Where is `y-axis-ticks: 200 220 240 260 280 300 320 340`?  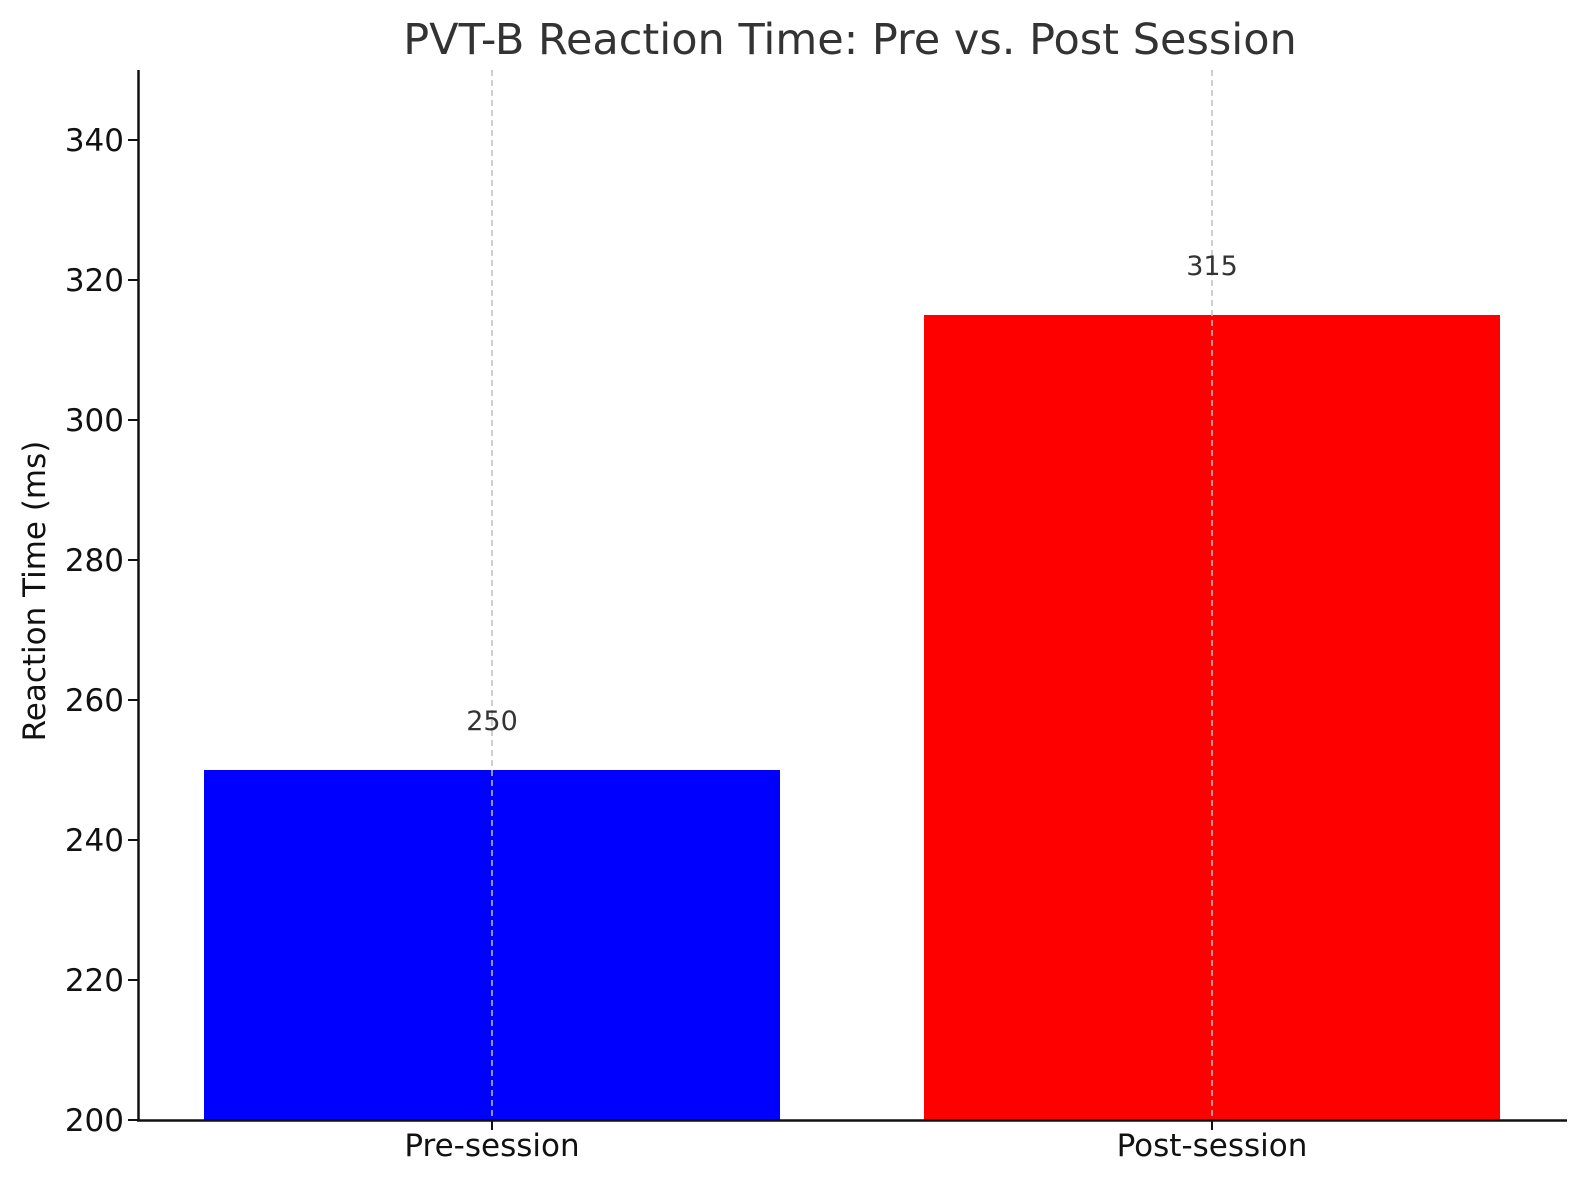
y-axis-ticks: 200 220 240 260 280 300 320 340 is located at coordinates (101, 631).